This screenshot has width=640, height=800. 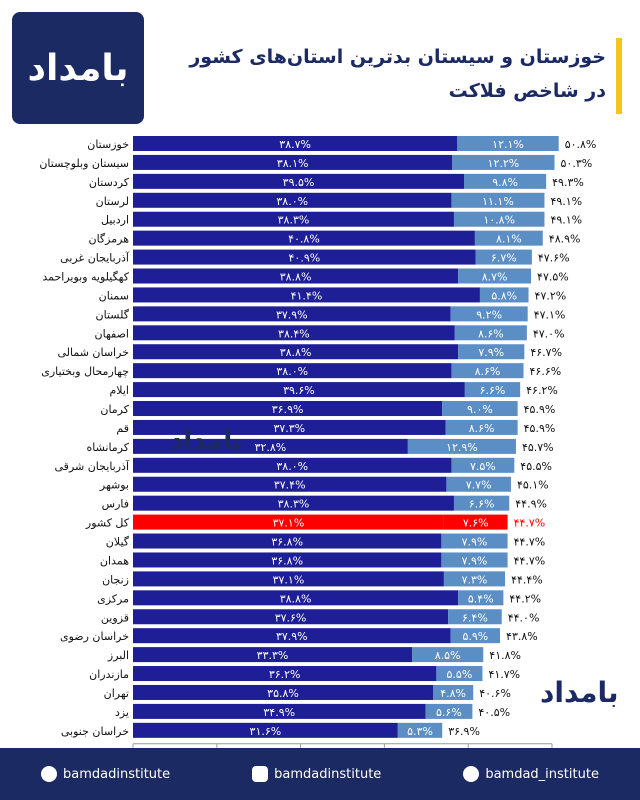 What do you see at coordinates (449, 712) in the screenshot?
I see `bar-label-inflation: ۵.۶%` at bounding box center [449, 712].